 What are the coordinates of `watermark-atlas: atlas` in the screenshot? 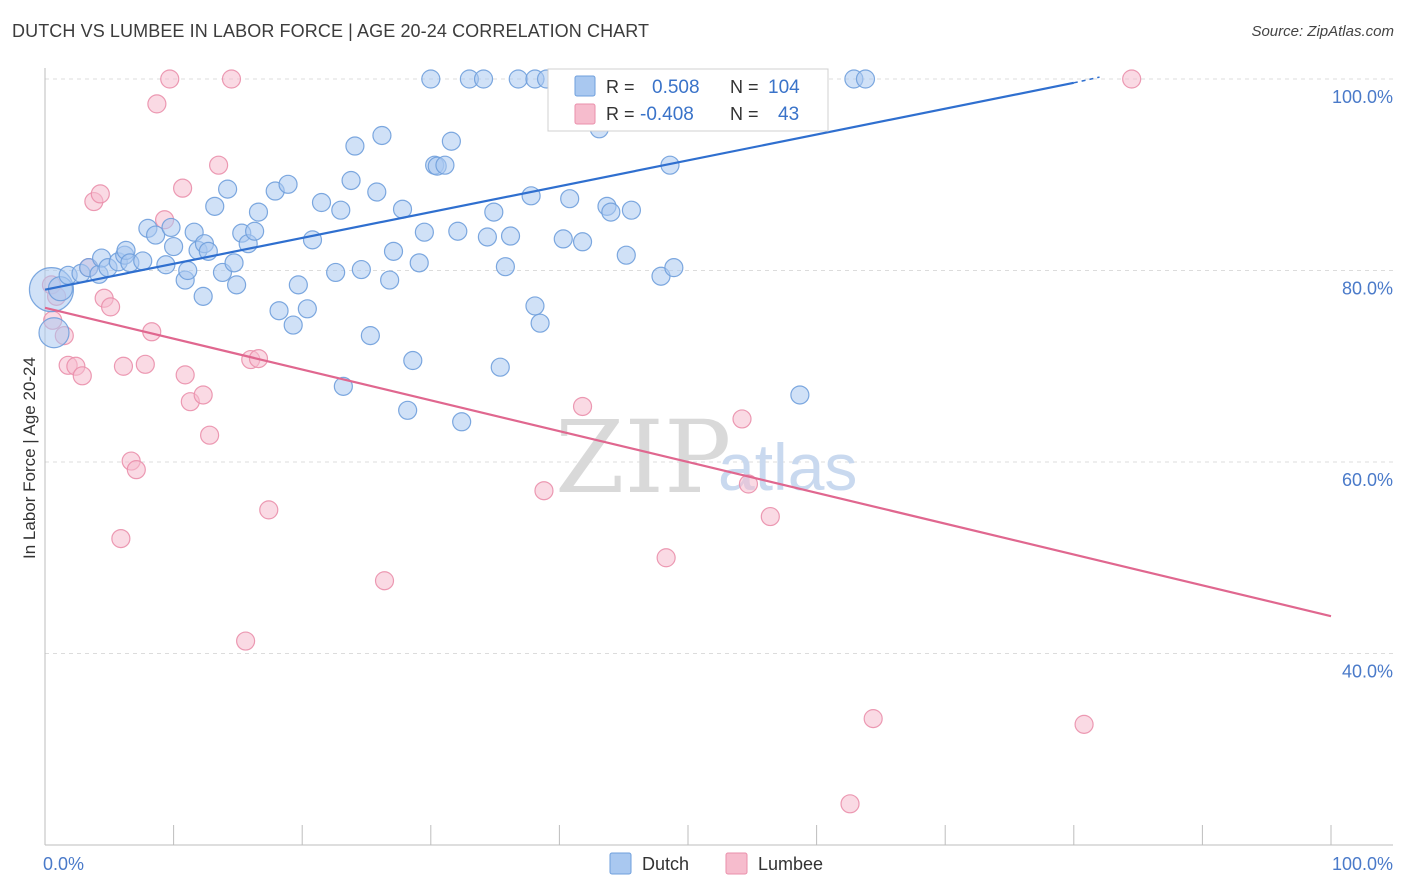 It's located at (787, 467).